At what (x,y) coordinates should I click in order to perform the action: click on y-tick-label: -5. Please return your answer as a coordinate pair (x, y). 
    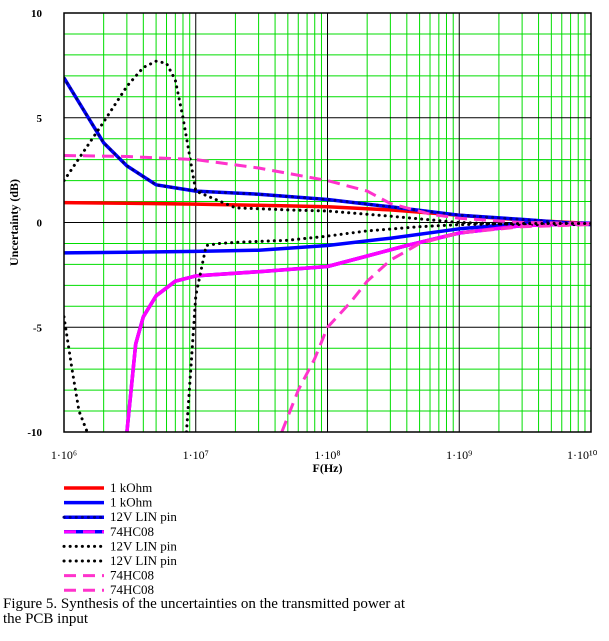
    Looking at the image, I should click on (38, 328).